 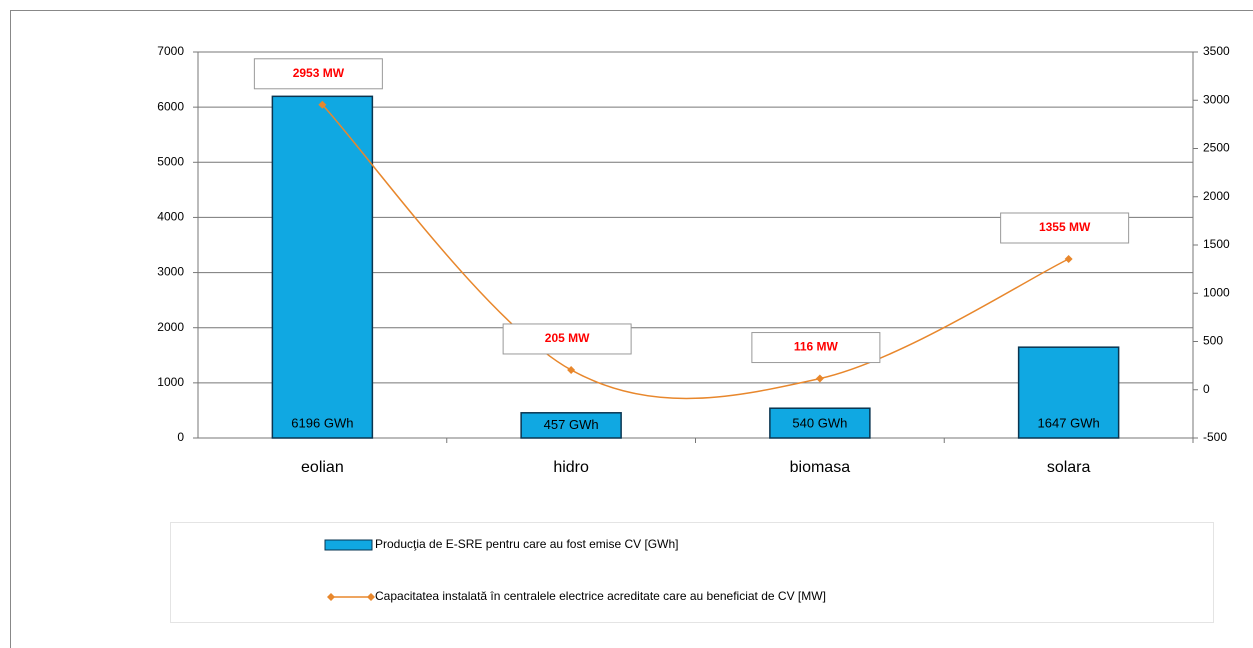 I want to click on y2-tick-label: 1500, so click(x=1216, y=244).